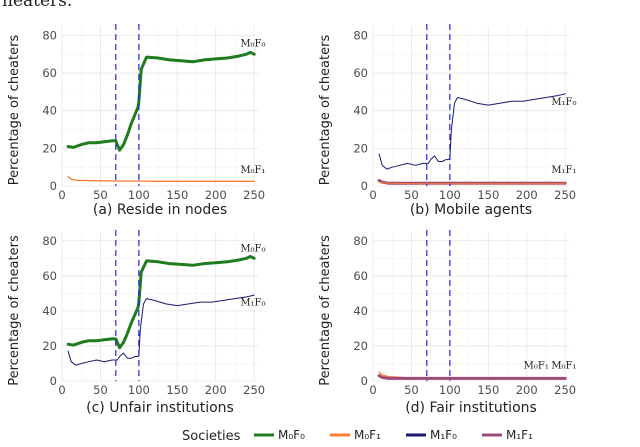 The image size is (640, 447). Describe the element at coordinates (160, 210) in the screenshot. I see `panel-caption: (a) Reside in nodes` at that location.